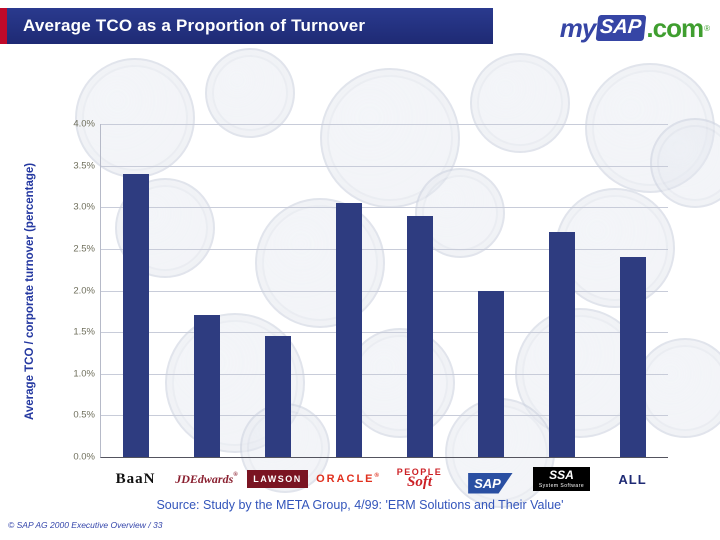 This screenshot has width=720, height=540. What do you see at coordinates (84, 457) in the screenshot?
I see `y-tick-label: 0.0%` at bounding box center [84, 457].